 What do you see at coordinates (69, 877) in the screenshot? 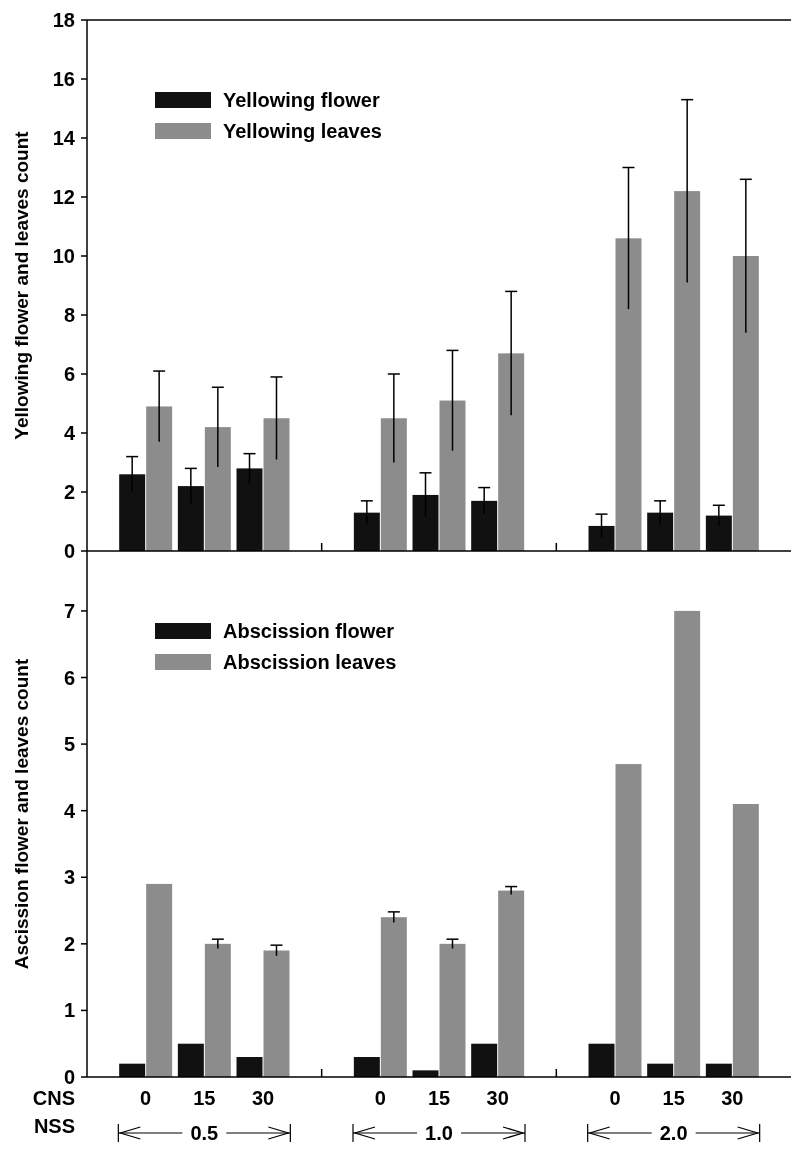
I see `y-tick-label: 3` at bounding box center [69, 877].